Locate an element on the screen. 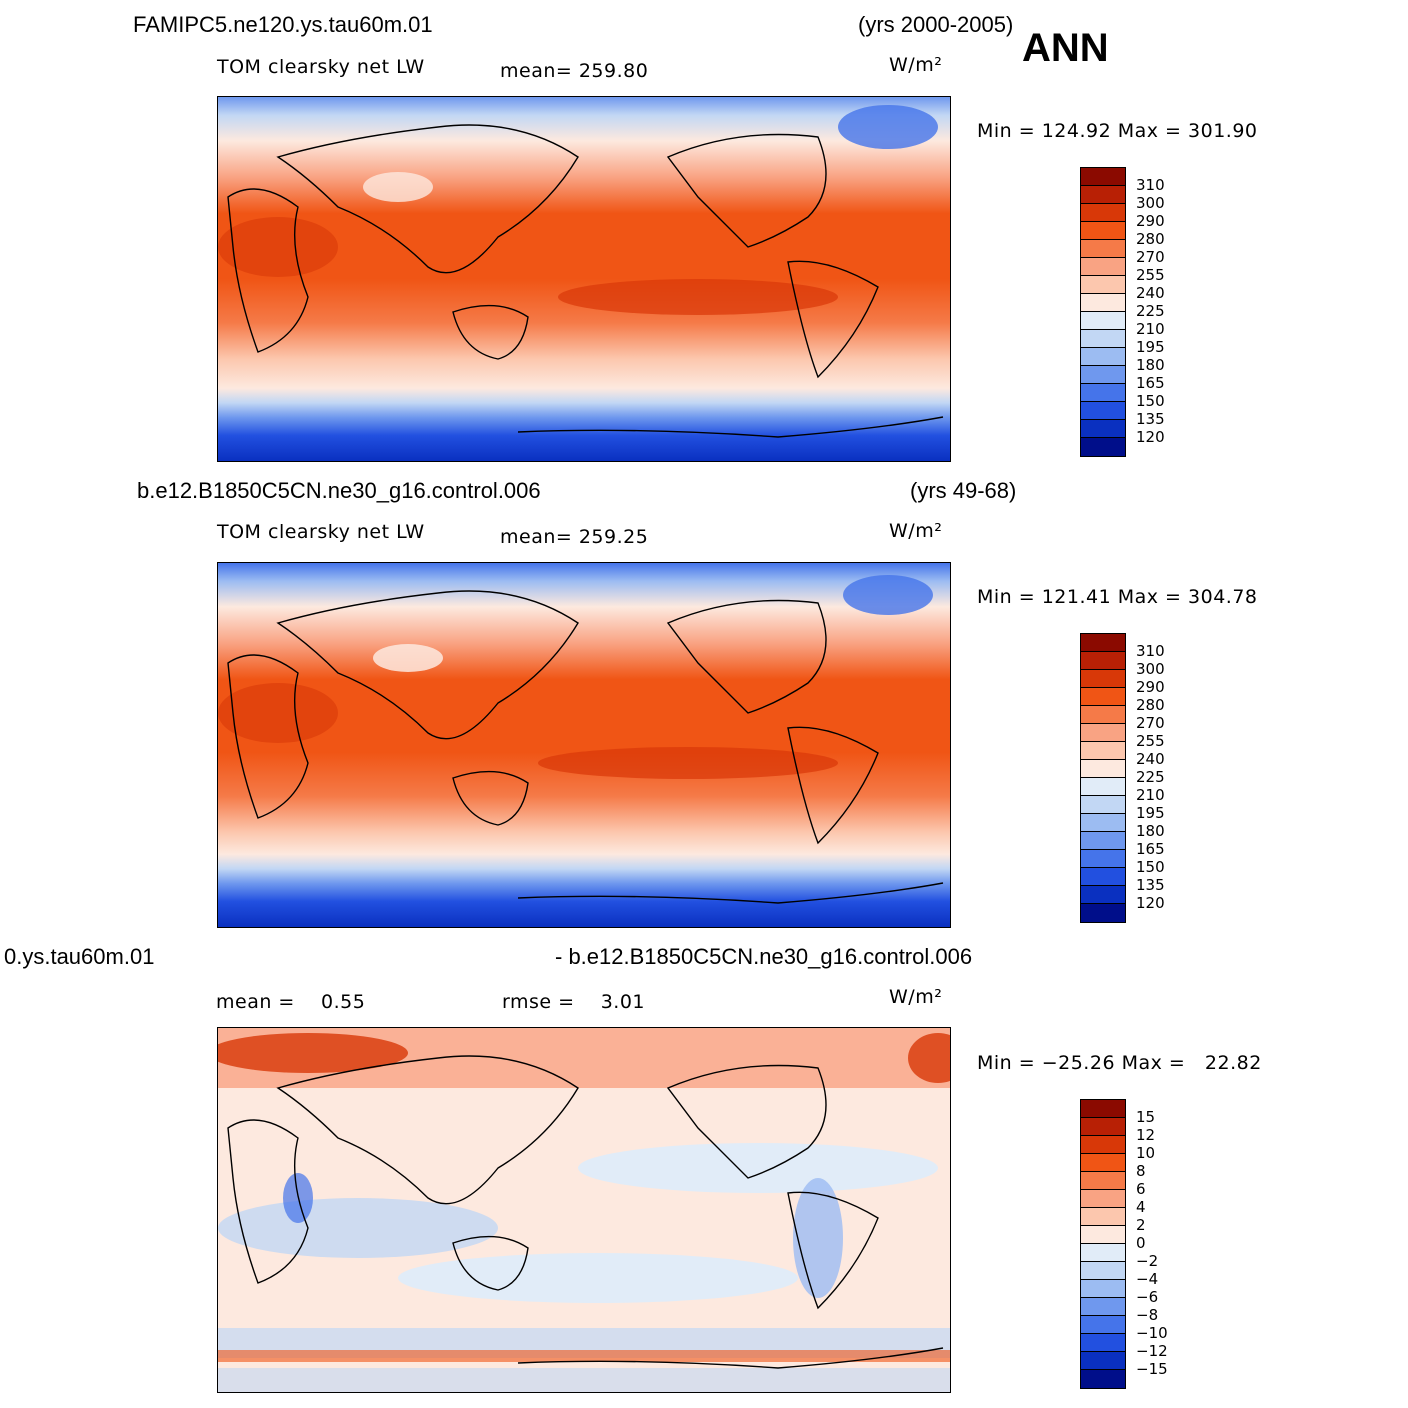  colorbar-tick-label: 210 is located at coordinates (1150, 795).